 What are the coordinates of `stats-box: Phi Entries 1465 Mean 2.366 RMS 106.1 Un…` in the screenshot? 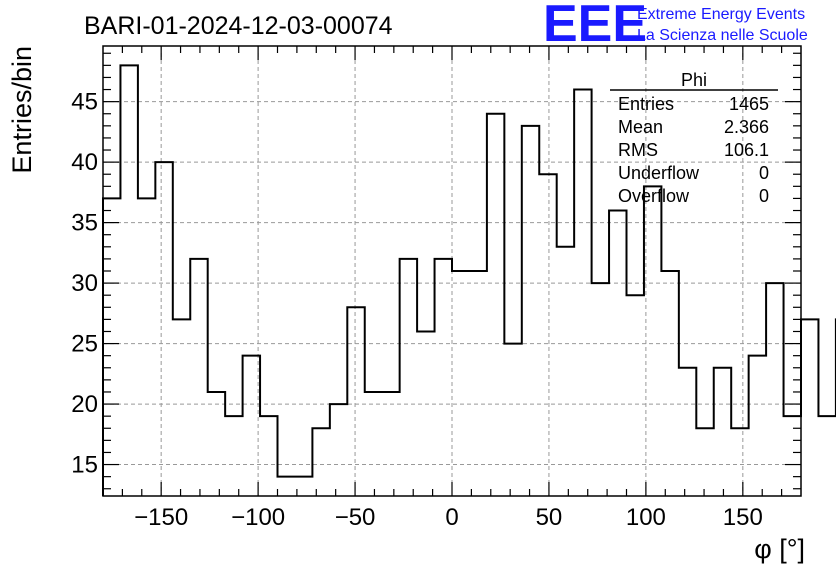 It's located at (694, 138).